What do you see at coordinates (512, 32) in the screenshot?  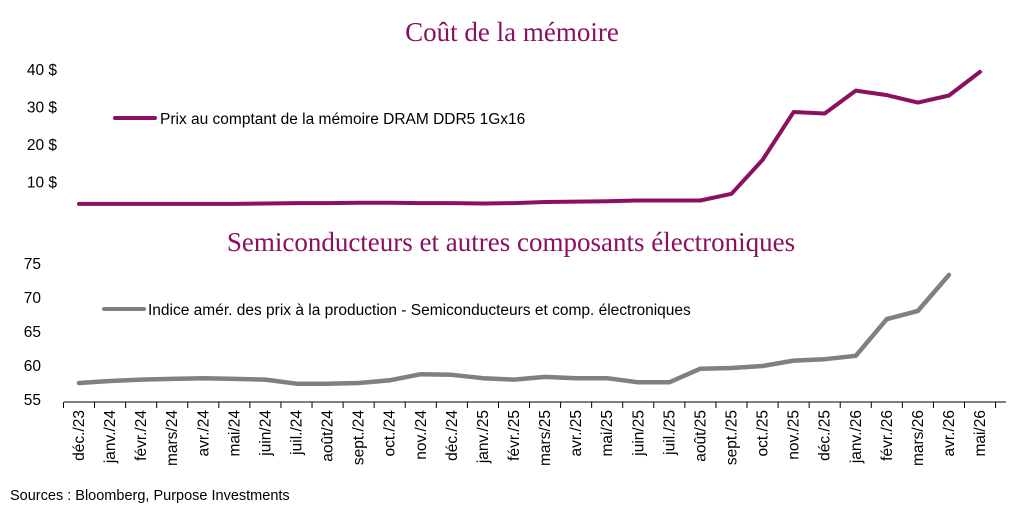 I see `chart-title: Coût de la mémoire` at bounding box center [512, 32].